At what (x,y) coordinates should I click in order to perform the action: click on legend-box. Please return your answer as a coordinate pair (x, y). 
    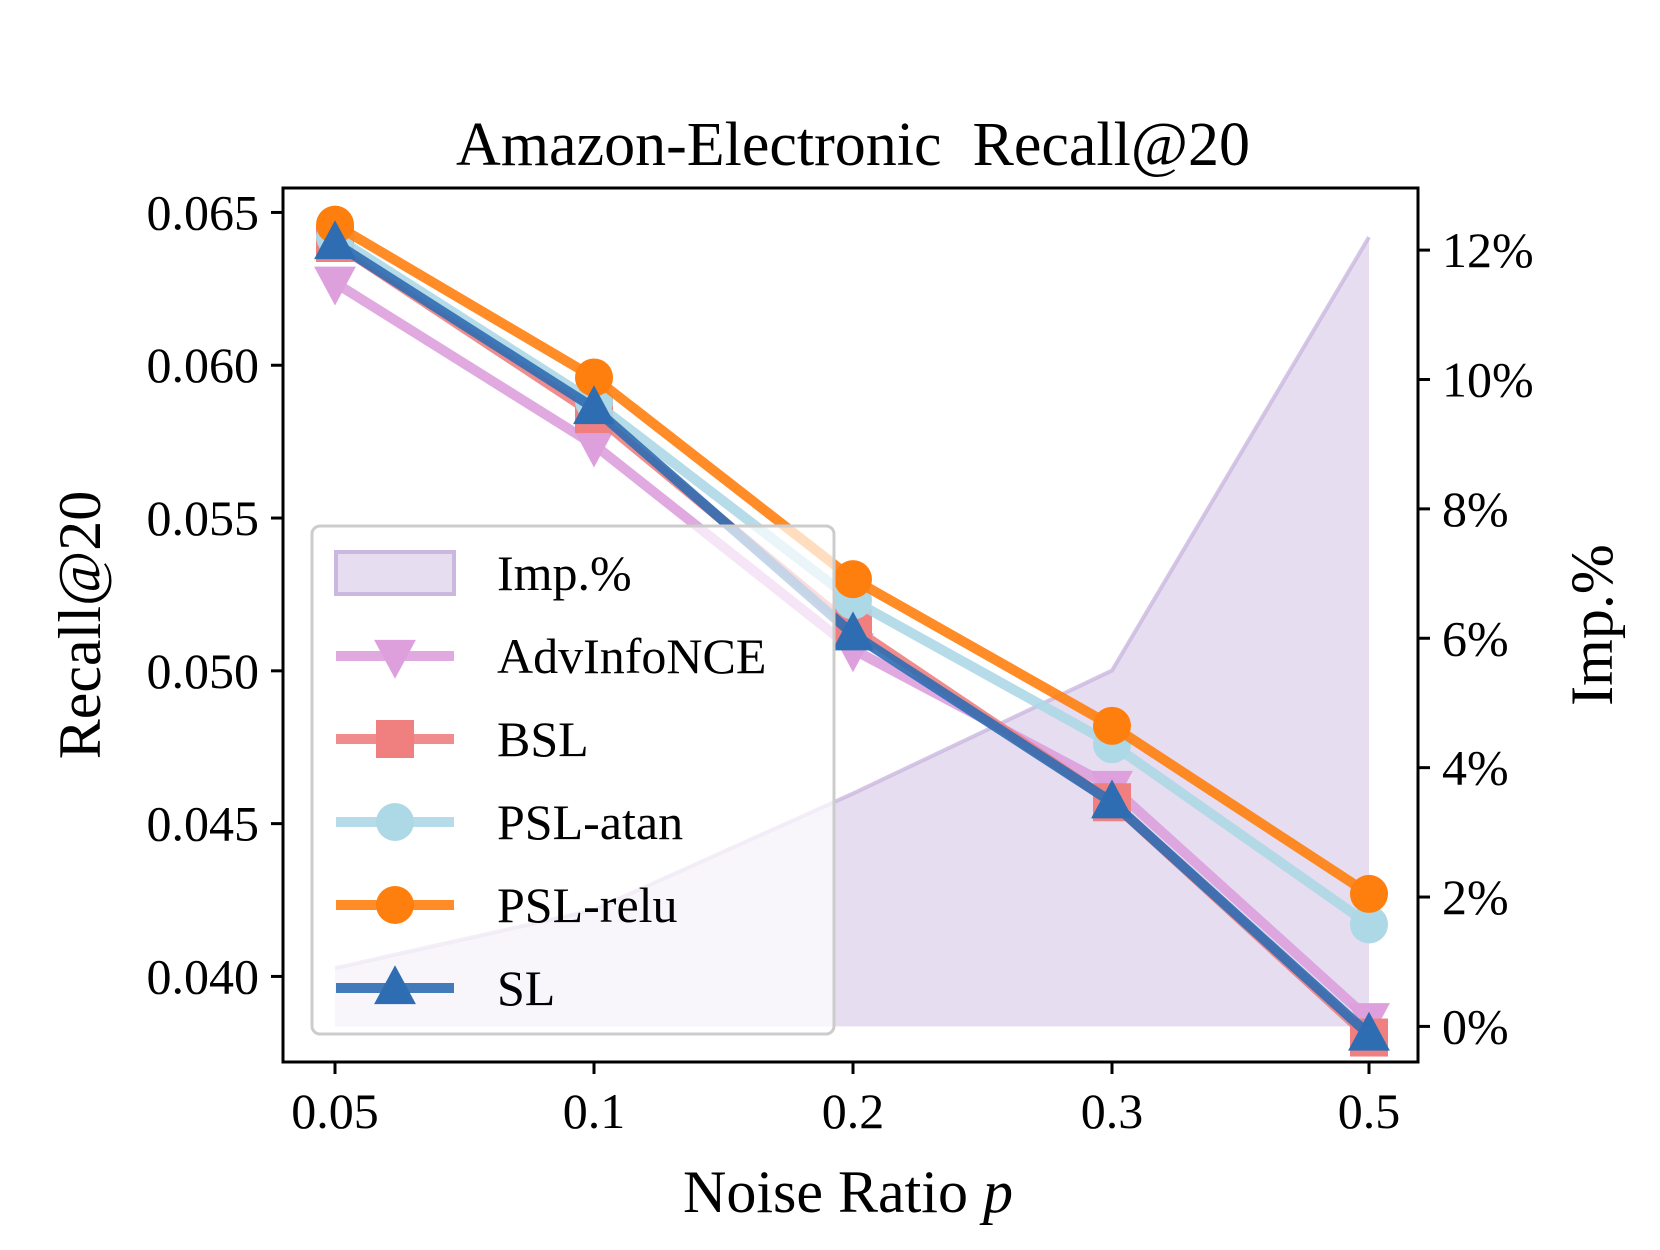
    Looking at the image, I should click on (573, 780).